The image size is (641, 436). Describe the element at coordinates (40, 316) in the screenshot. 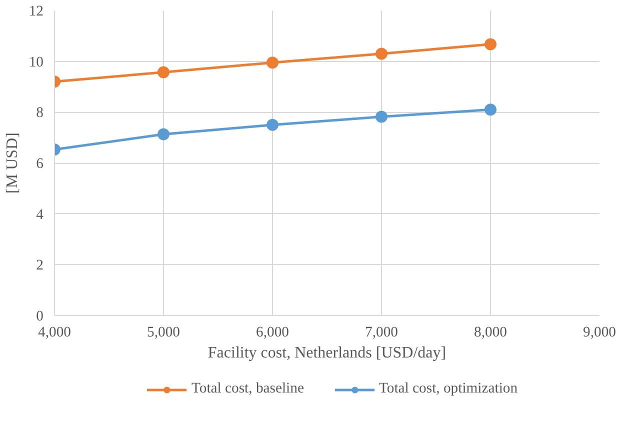

I see `y-tick-label: 0` at that location.